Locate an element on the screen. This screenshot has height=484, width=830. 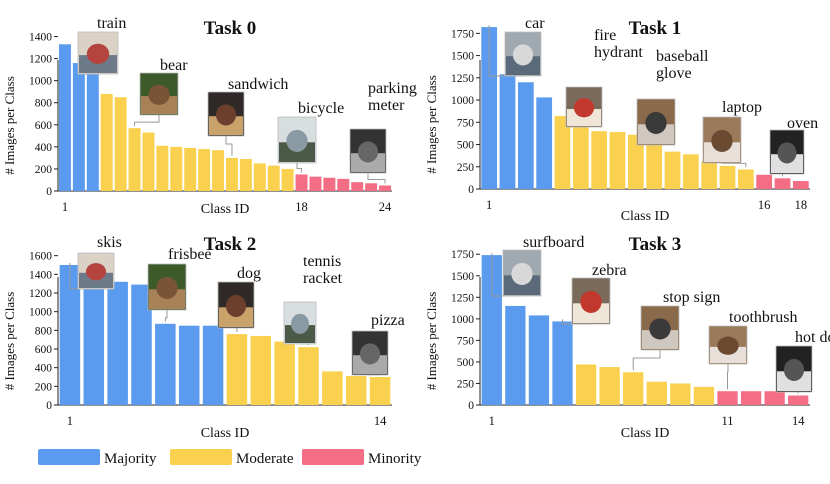
x-tick-label: 14 is located at coordinates (798, 421).